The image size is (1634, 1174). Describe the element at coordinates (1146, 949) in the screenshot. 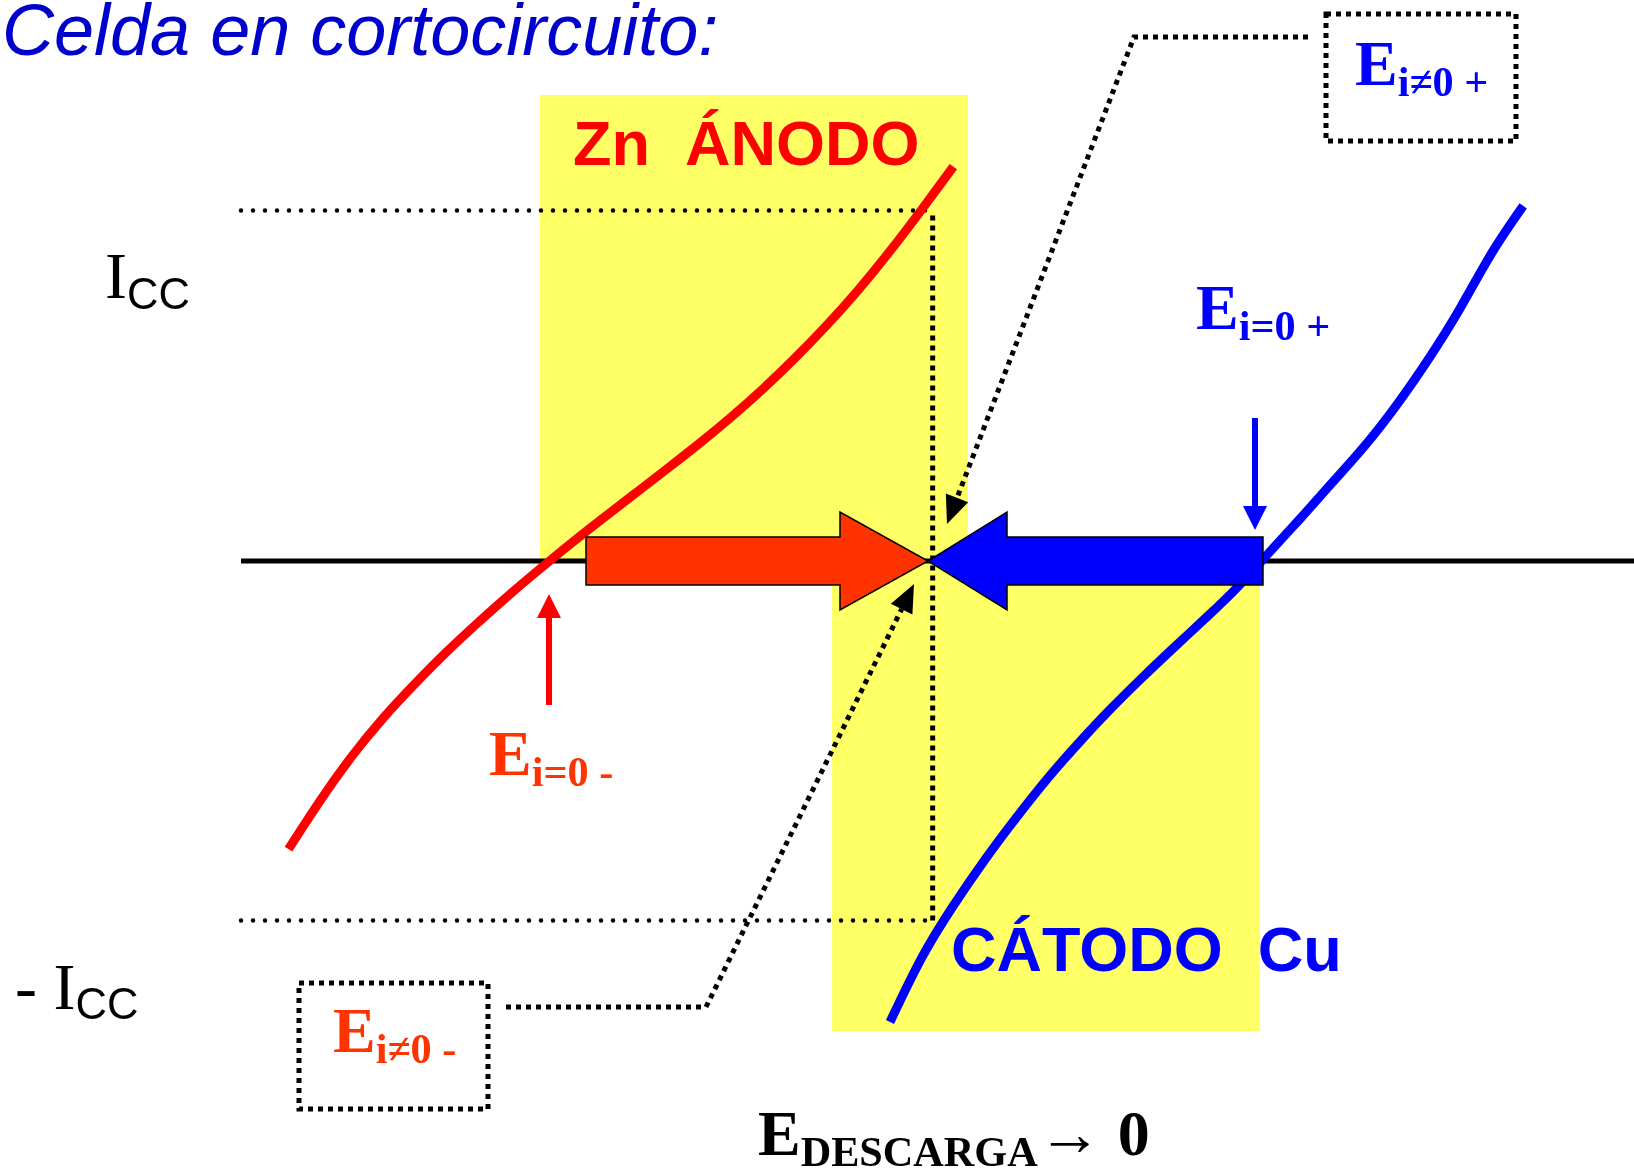

I see `series-label: CÁTODO Cu` at that location.